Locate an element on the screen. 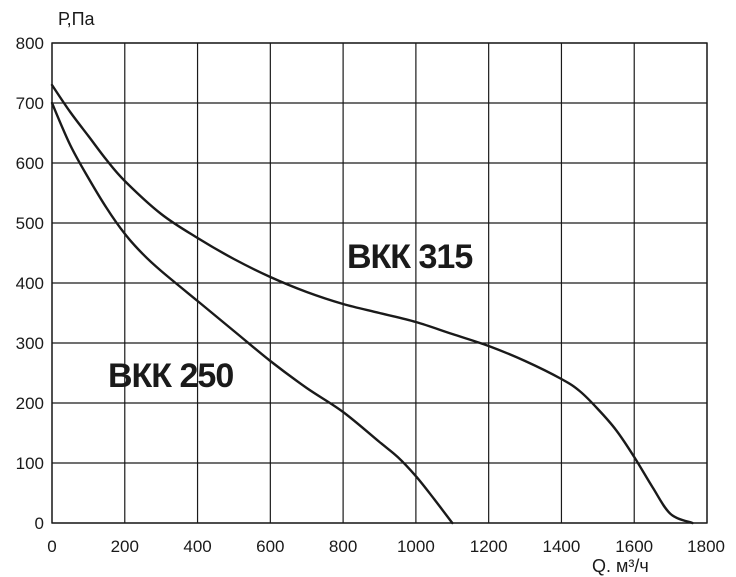 The height and width of the screenshot is (577, 736). x-tick-label-200: 200 is located at coordinates (125, 546).